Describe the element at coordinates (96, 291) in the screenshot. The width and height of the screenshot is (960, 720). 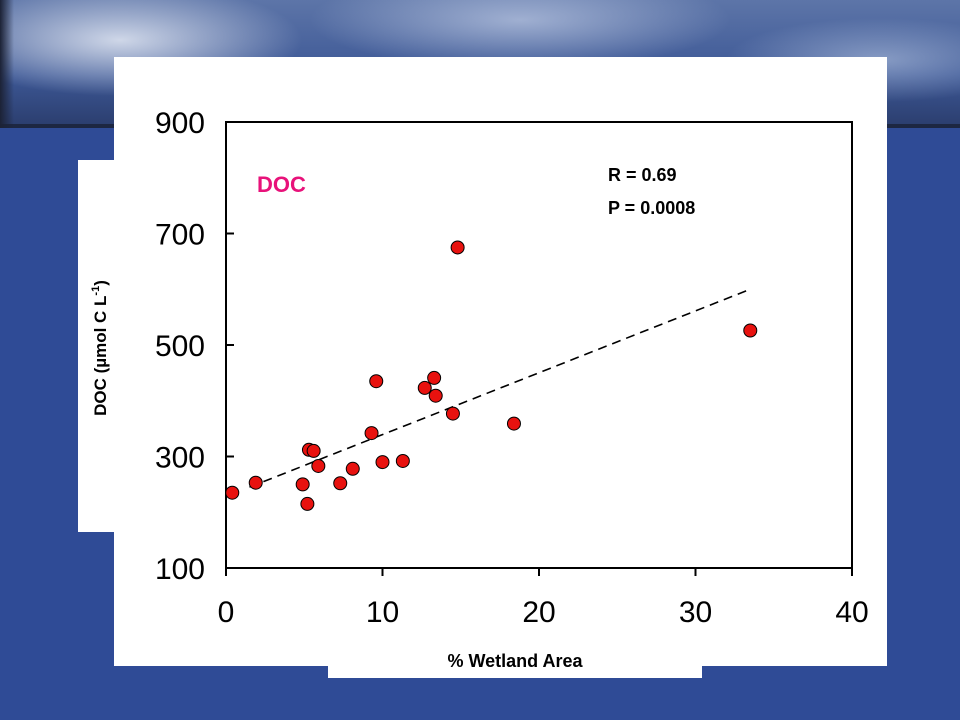
I see `y-axis-label-sup: -1` at that location.